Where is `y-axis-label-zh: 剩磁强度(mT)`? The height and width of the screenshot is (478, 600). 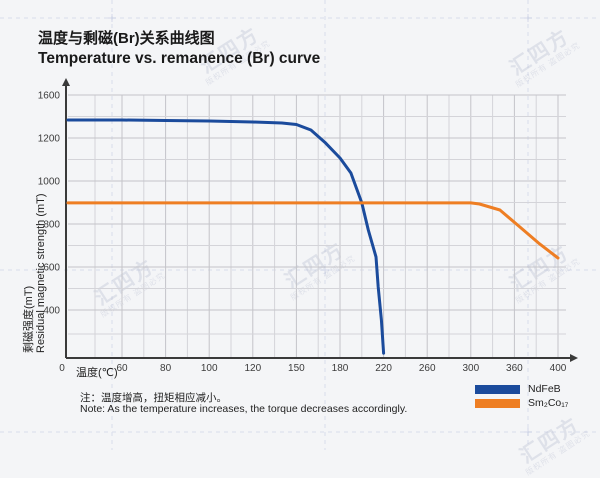
y-axis-label-zh: 剩磁强度(mT) is located at coordinates (29, 319).